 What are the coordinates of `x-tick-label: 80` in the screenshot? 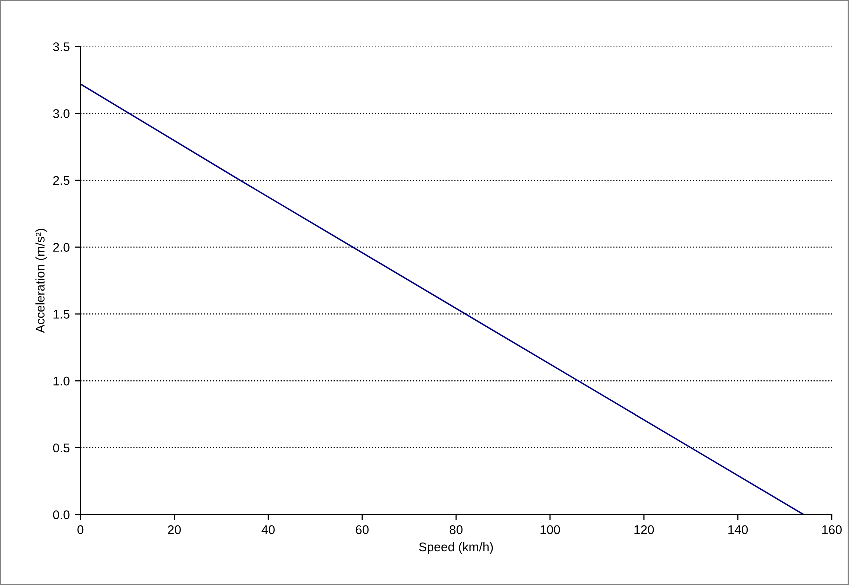 It's located at (456, 530).